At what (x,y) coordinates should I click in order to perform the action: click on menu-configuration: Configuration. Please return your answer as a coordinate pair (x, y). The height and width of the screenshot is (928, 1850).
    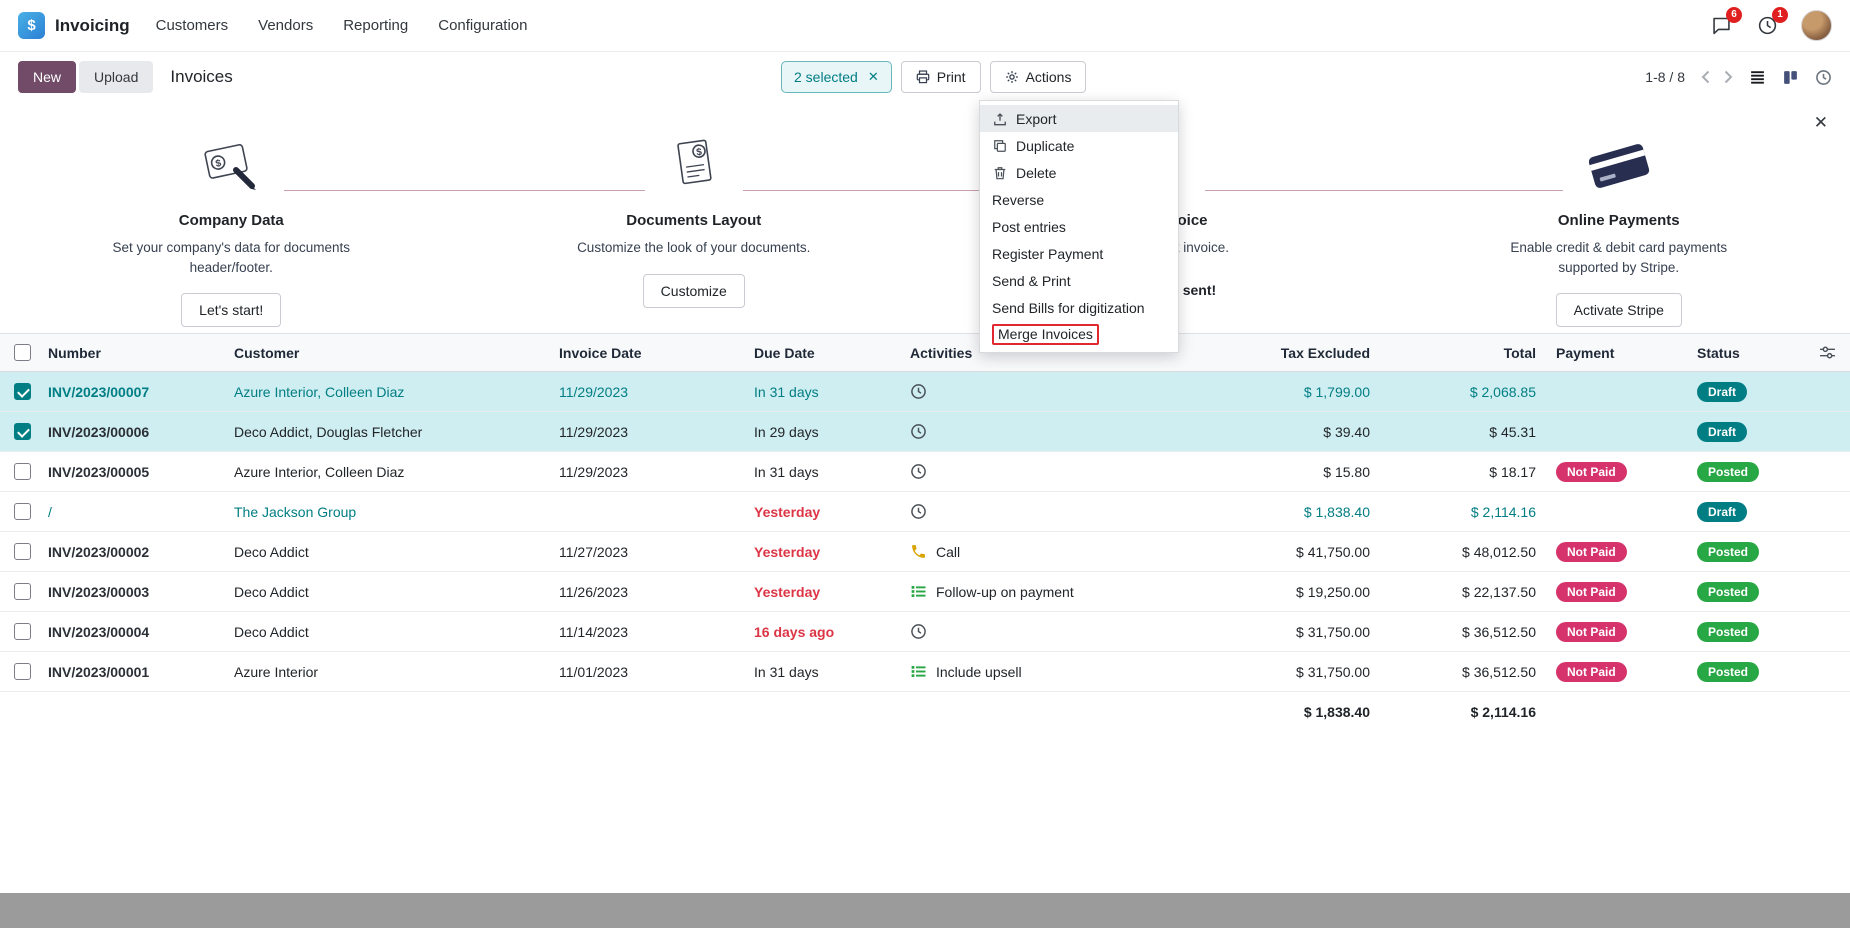
    Looking at the image, I should click on (483, 25).